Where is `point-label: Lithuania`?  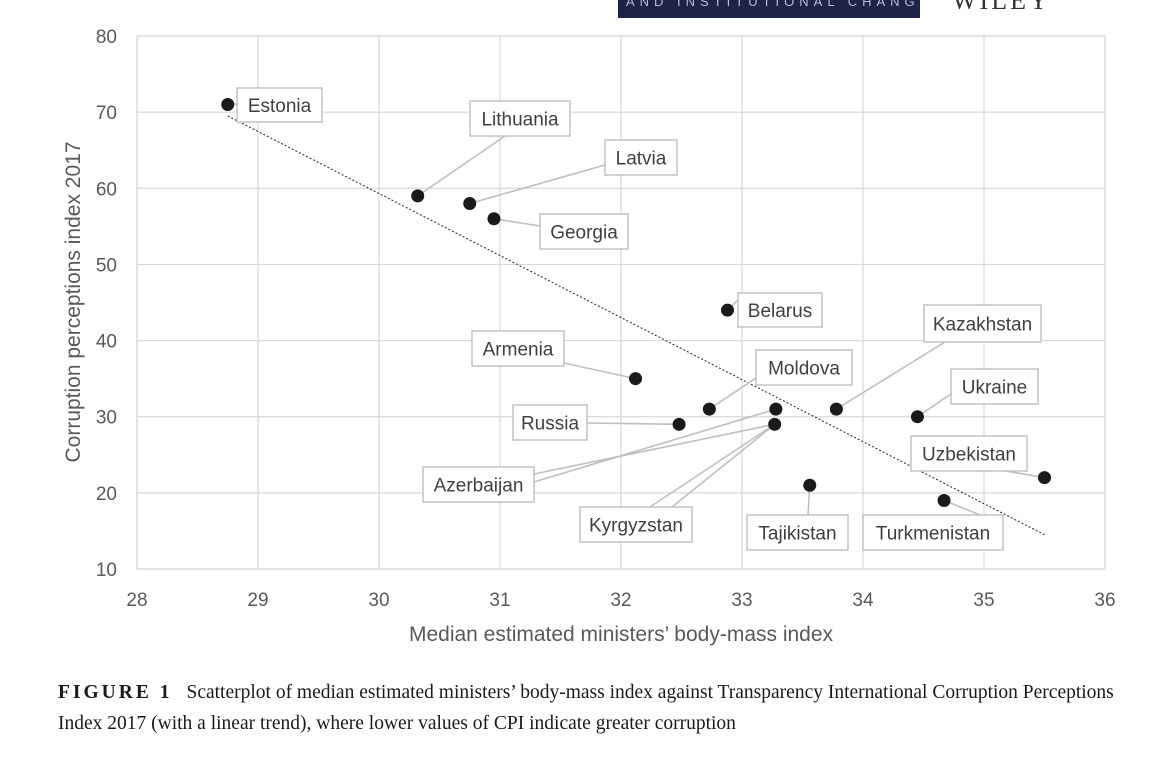 point-label: Lithuania is located at coordinates (520, 120).